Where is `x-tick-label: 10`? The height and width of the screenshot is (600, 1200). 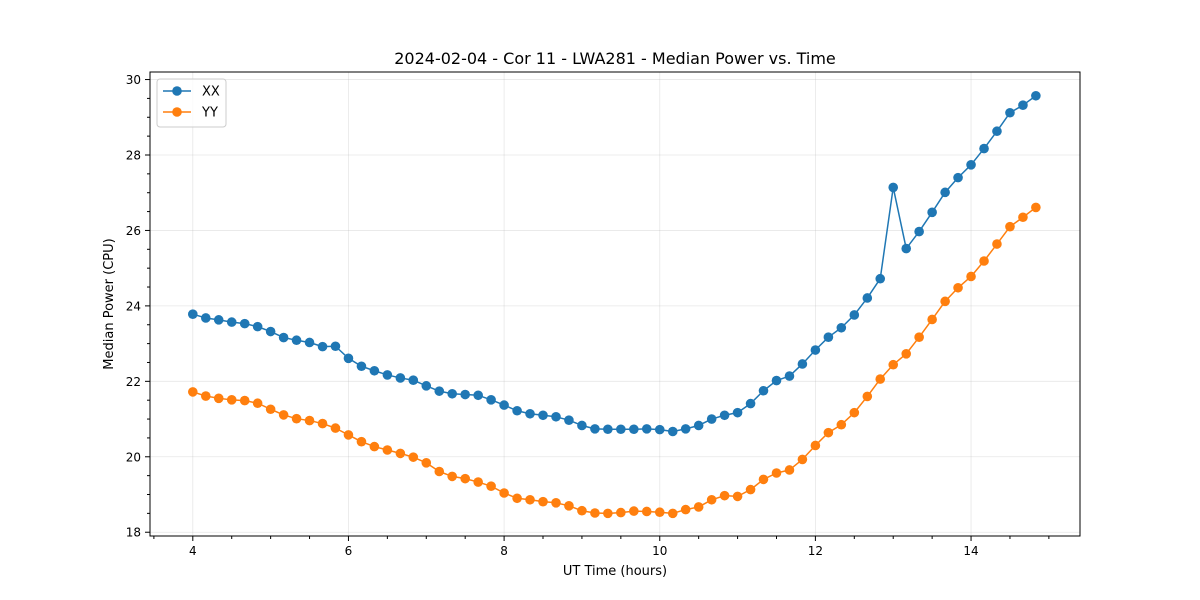
x-tick-label: 10 is located at coordinates (659, 551).